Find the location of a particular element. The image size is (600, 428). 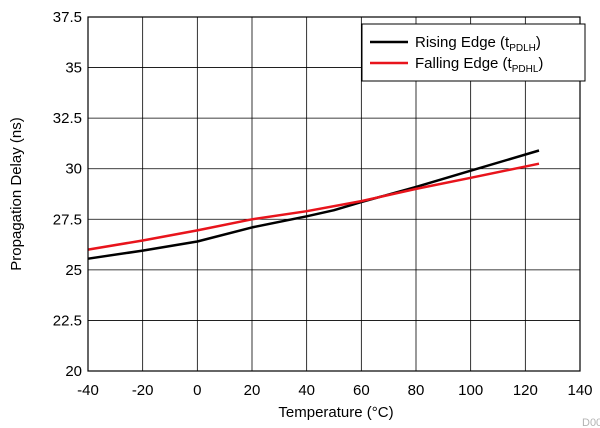

x-tick-labels: -40 -20 0 20 40 60 80 100 120 140 is located at coordinates (334, 390).